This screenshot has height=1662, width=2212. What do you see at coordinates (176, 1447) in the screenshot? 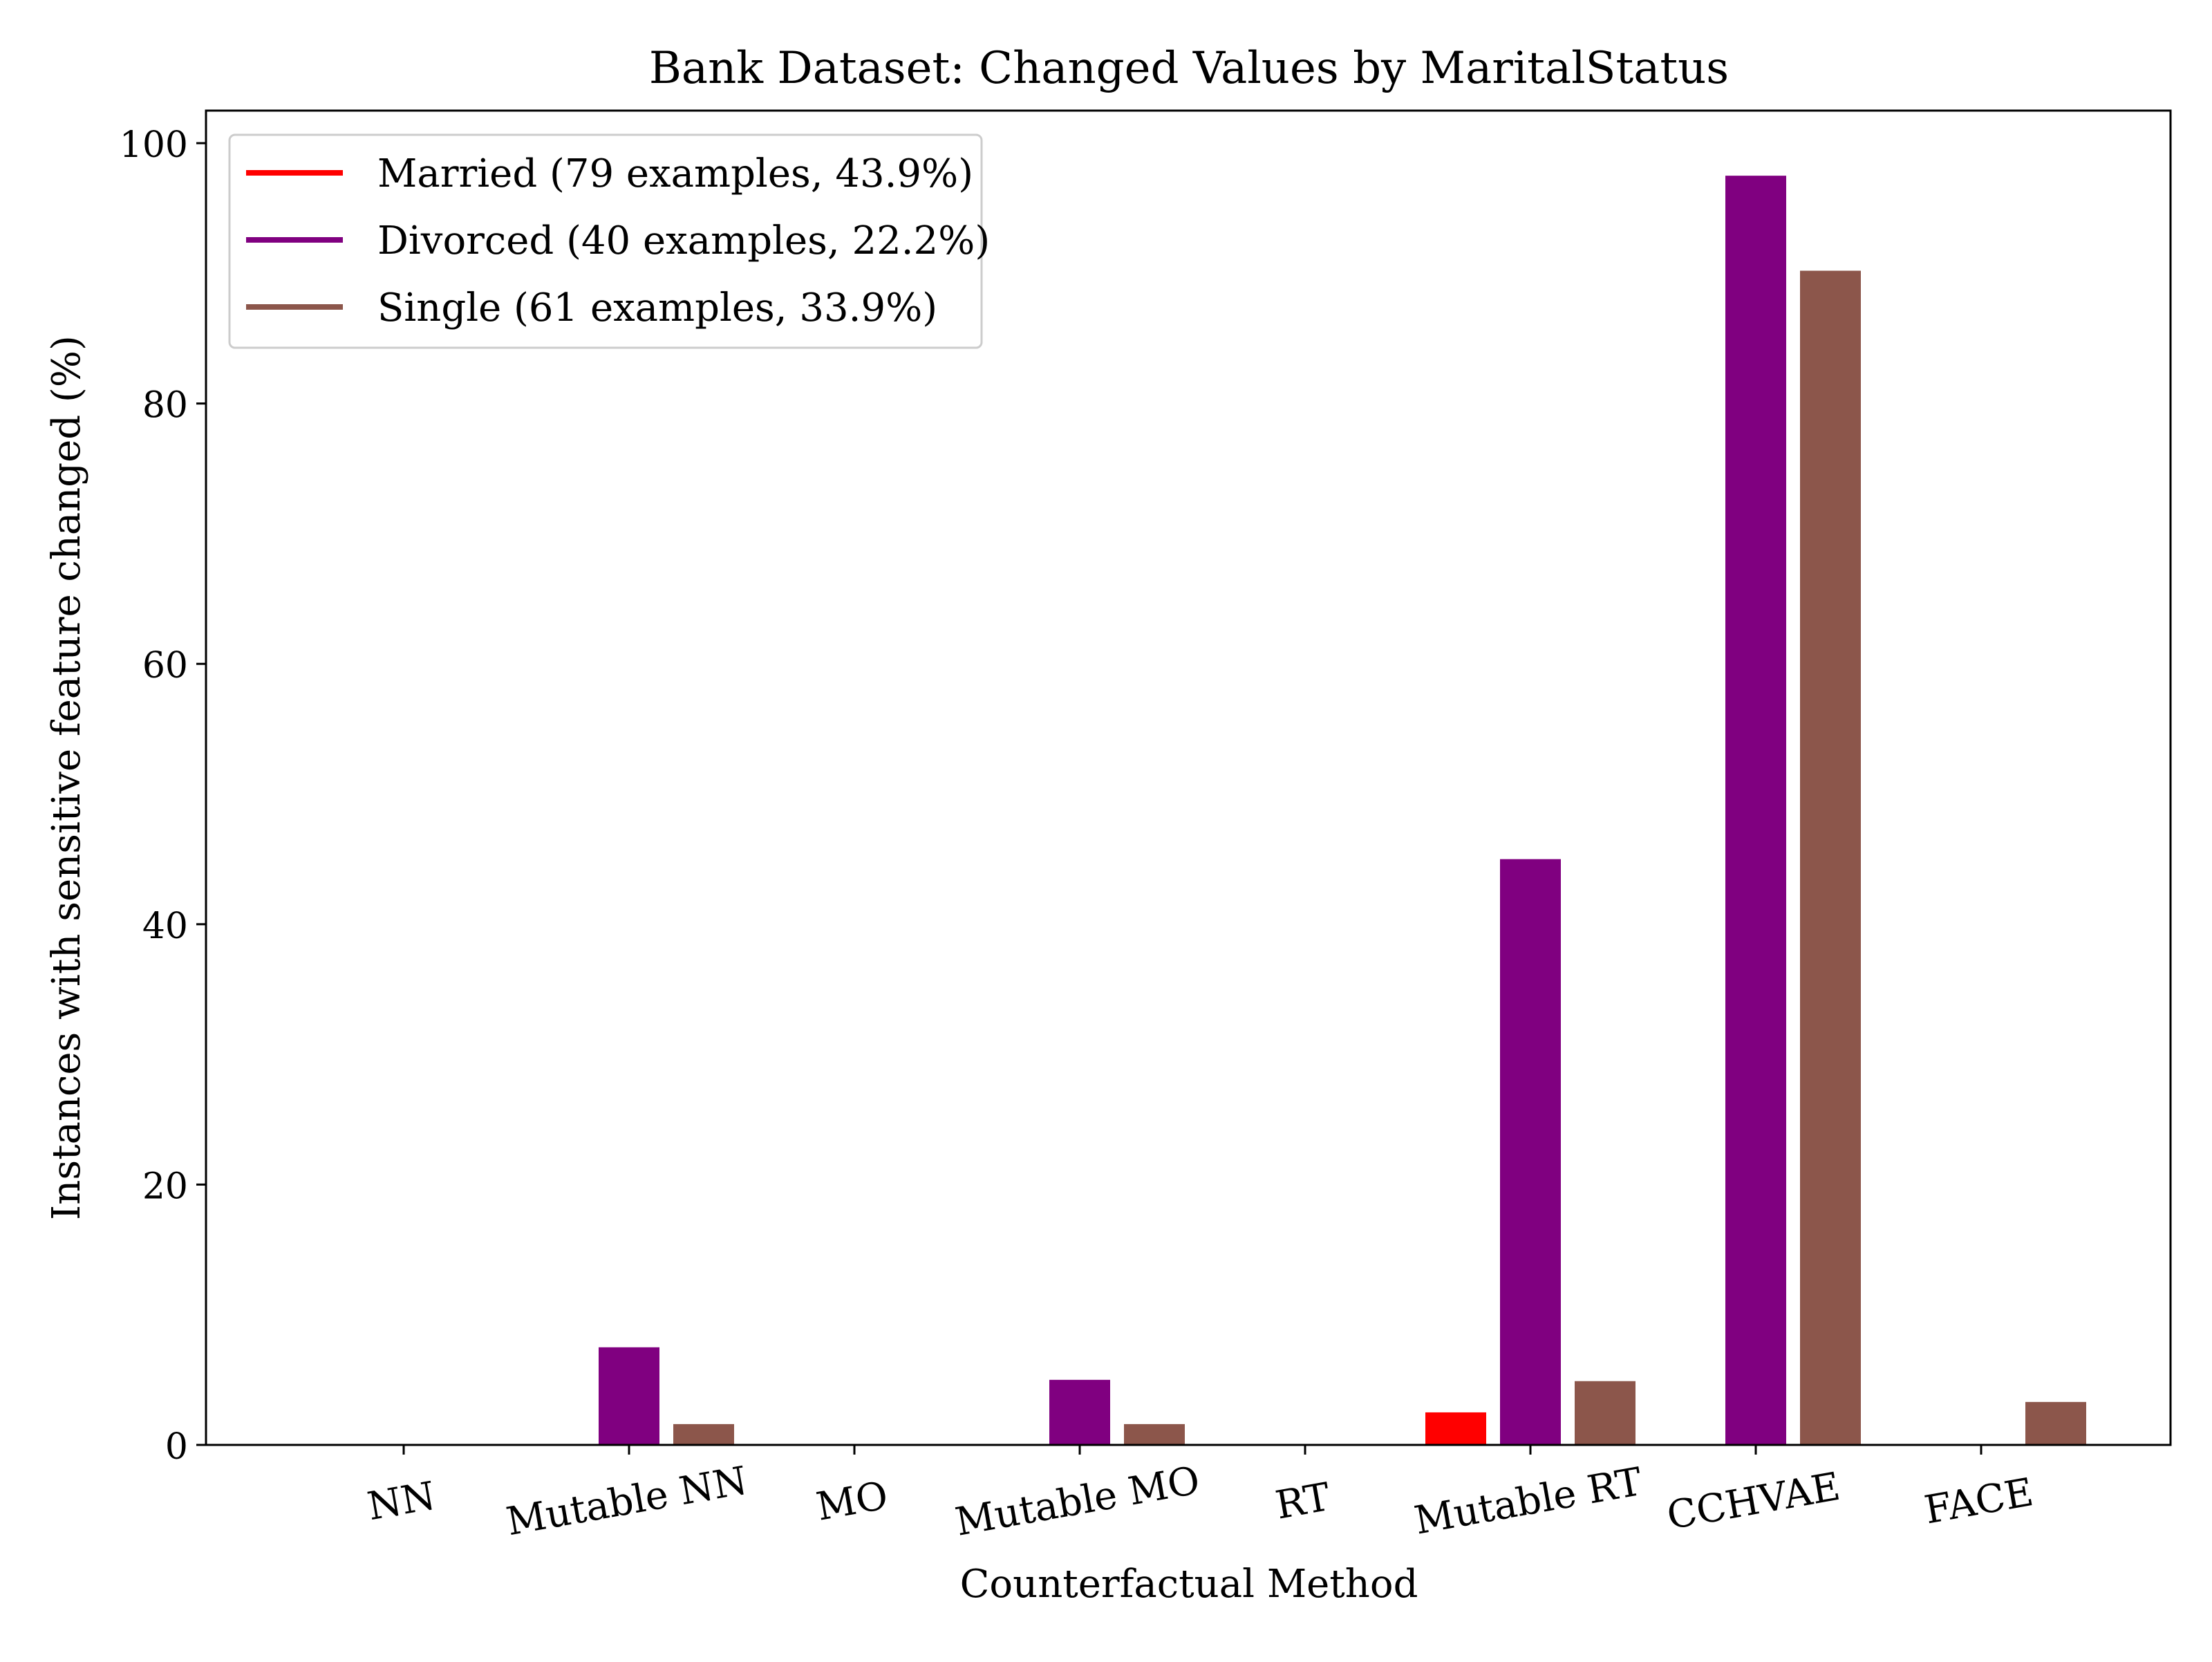
I see `y-tick-label-0: 0` at bounding box center [176, 1447].